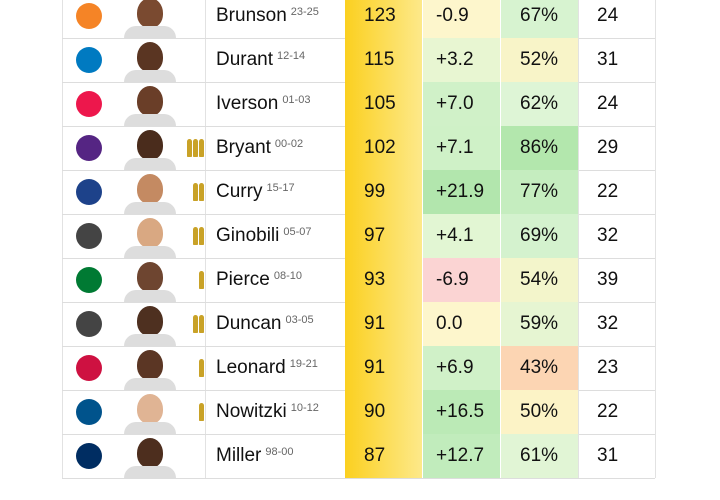  Describe the element at coordinates (383, 192) in the screenshot. I see `score: 99` at that location.